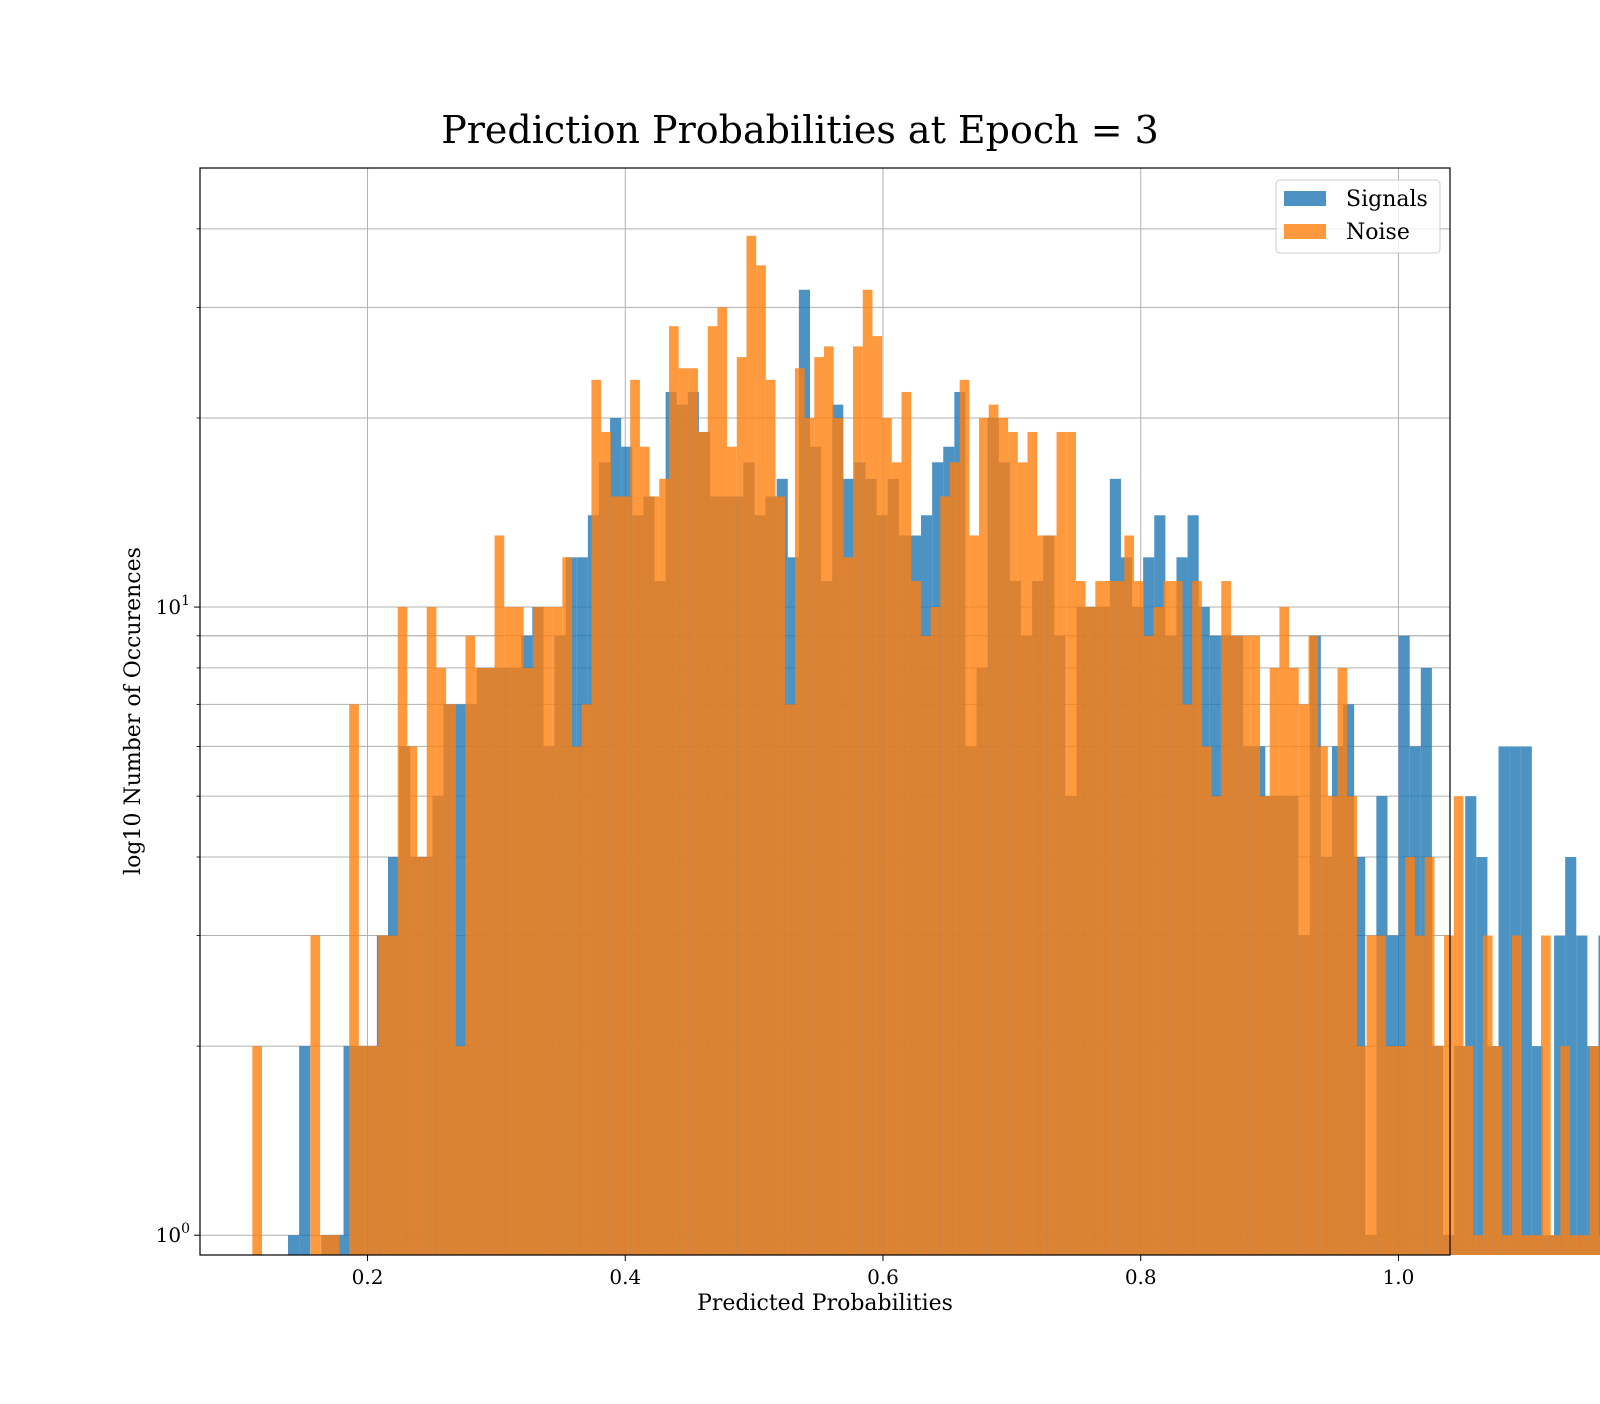  What do you see at coordinates (883, 1277) in the screenshot?
I see `x-tick-label: 0.6` at bounding box center [883, 1277].